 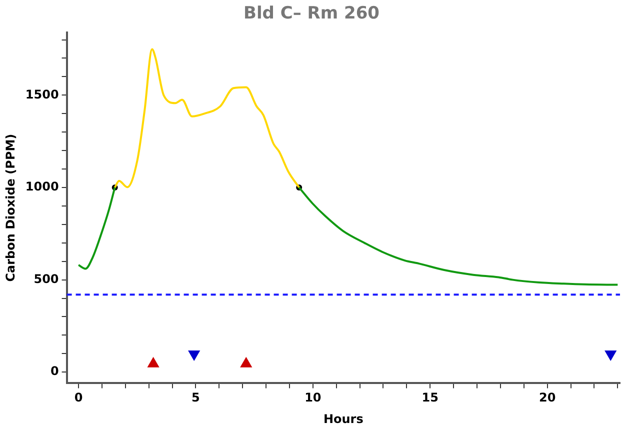 What do you see at coordinates (196, 397) in the screenshot?
I see `x-tick-label: 5` at bounding box center [196, 397].